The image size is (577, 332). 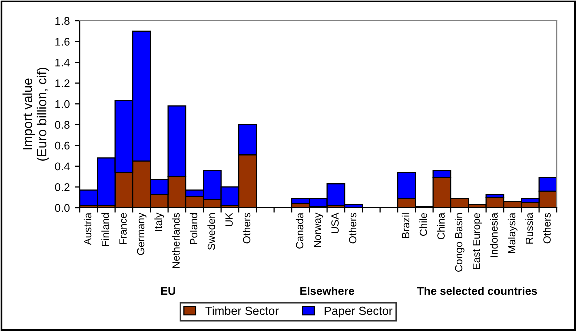 I want to click on x-tick-label: USA, so click(x=335, y=223).